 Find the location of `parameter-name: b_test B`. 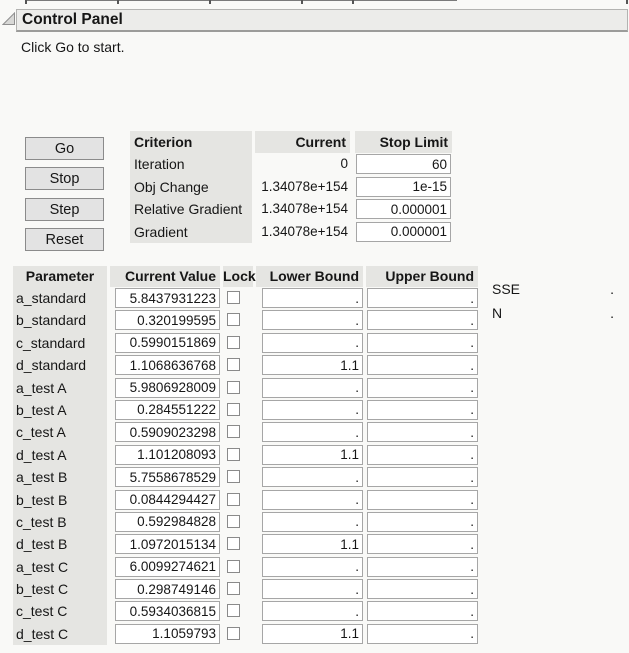

parameter-name: b_test B is located at coordinates (60, 499).